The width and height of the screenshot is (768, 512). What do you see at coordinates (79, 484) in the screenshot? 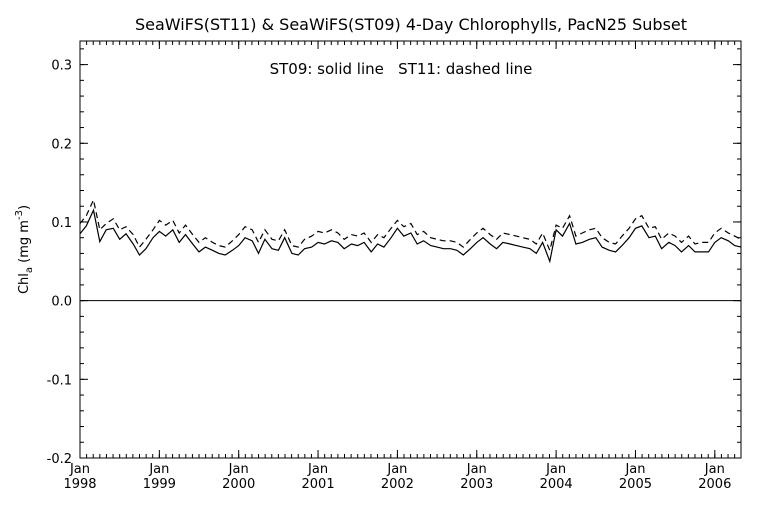
I see `x-tick-label-year: 1998` at bounding box center [79, 484].